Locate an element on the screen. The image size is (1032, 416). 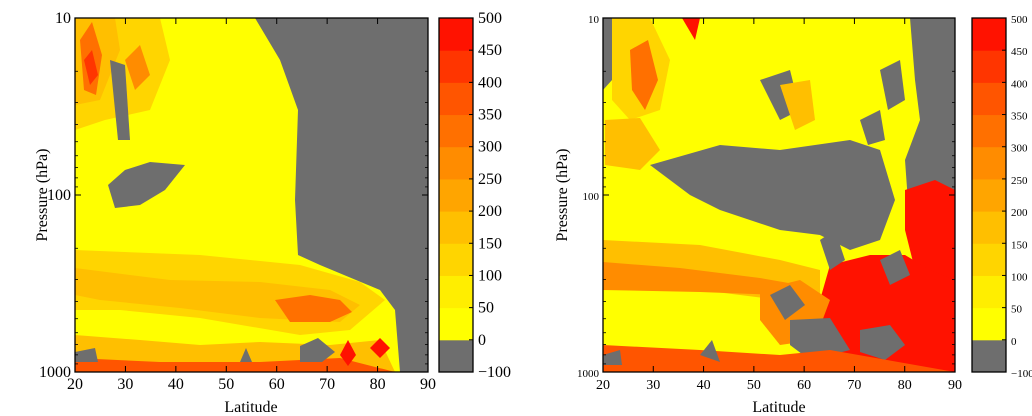
right-region-red-lower is located at coordinates (882, 313).